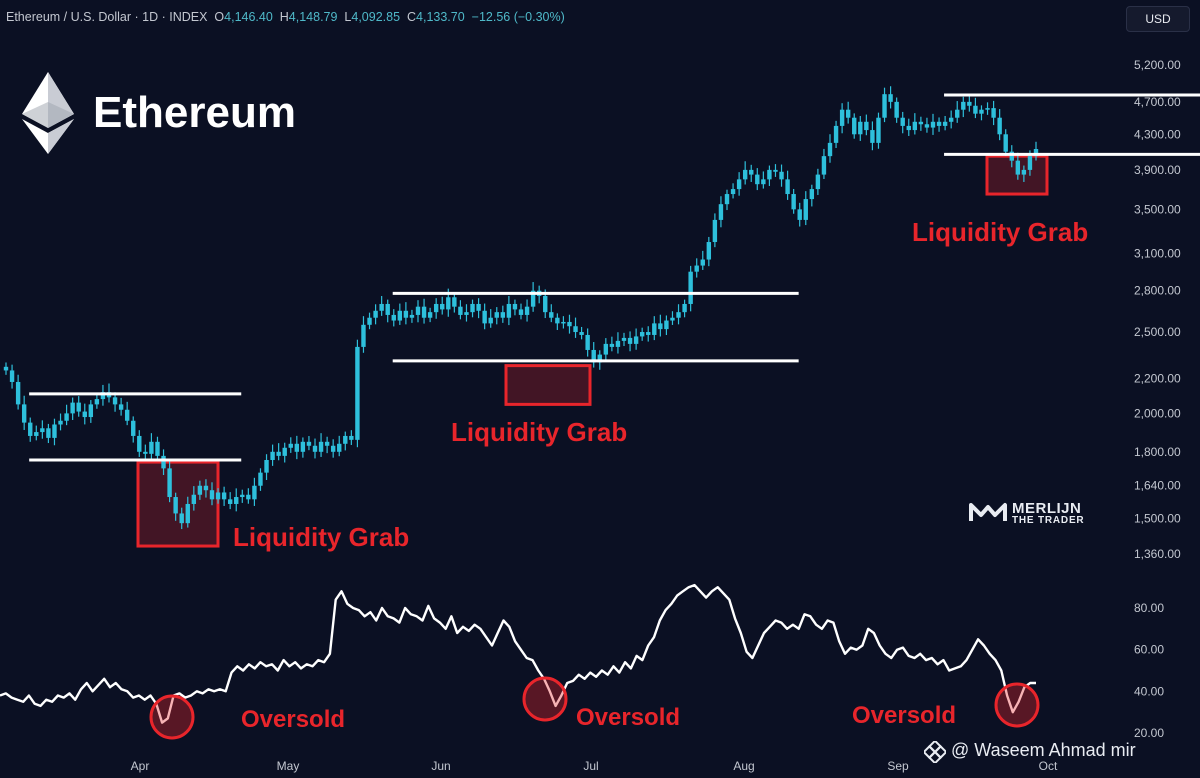 Image resolution: width=1200 pixels, height=778 pixels. I want to click on rsi-axis-label: 80.00, so click(1149, 608).